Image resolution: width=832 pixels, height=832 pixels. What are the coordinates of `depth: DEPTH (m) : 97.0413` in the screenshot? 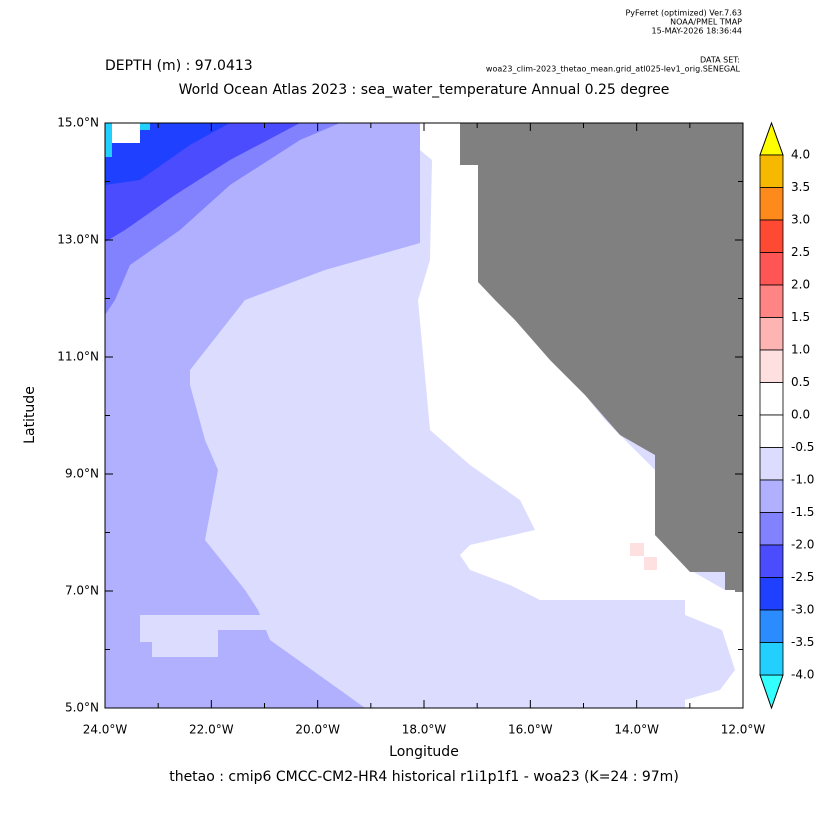 It's located at (179, 66).